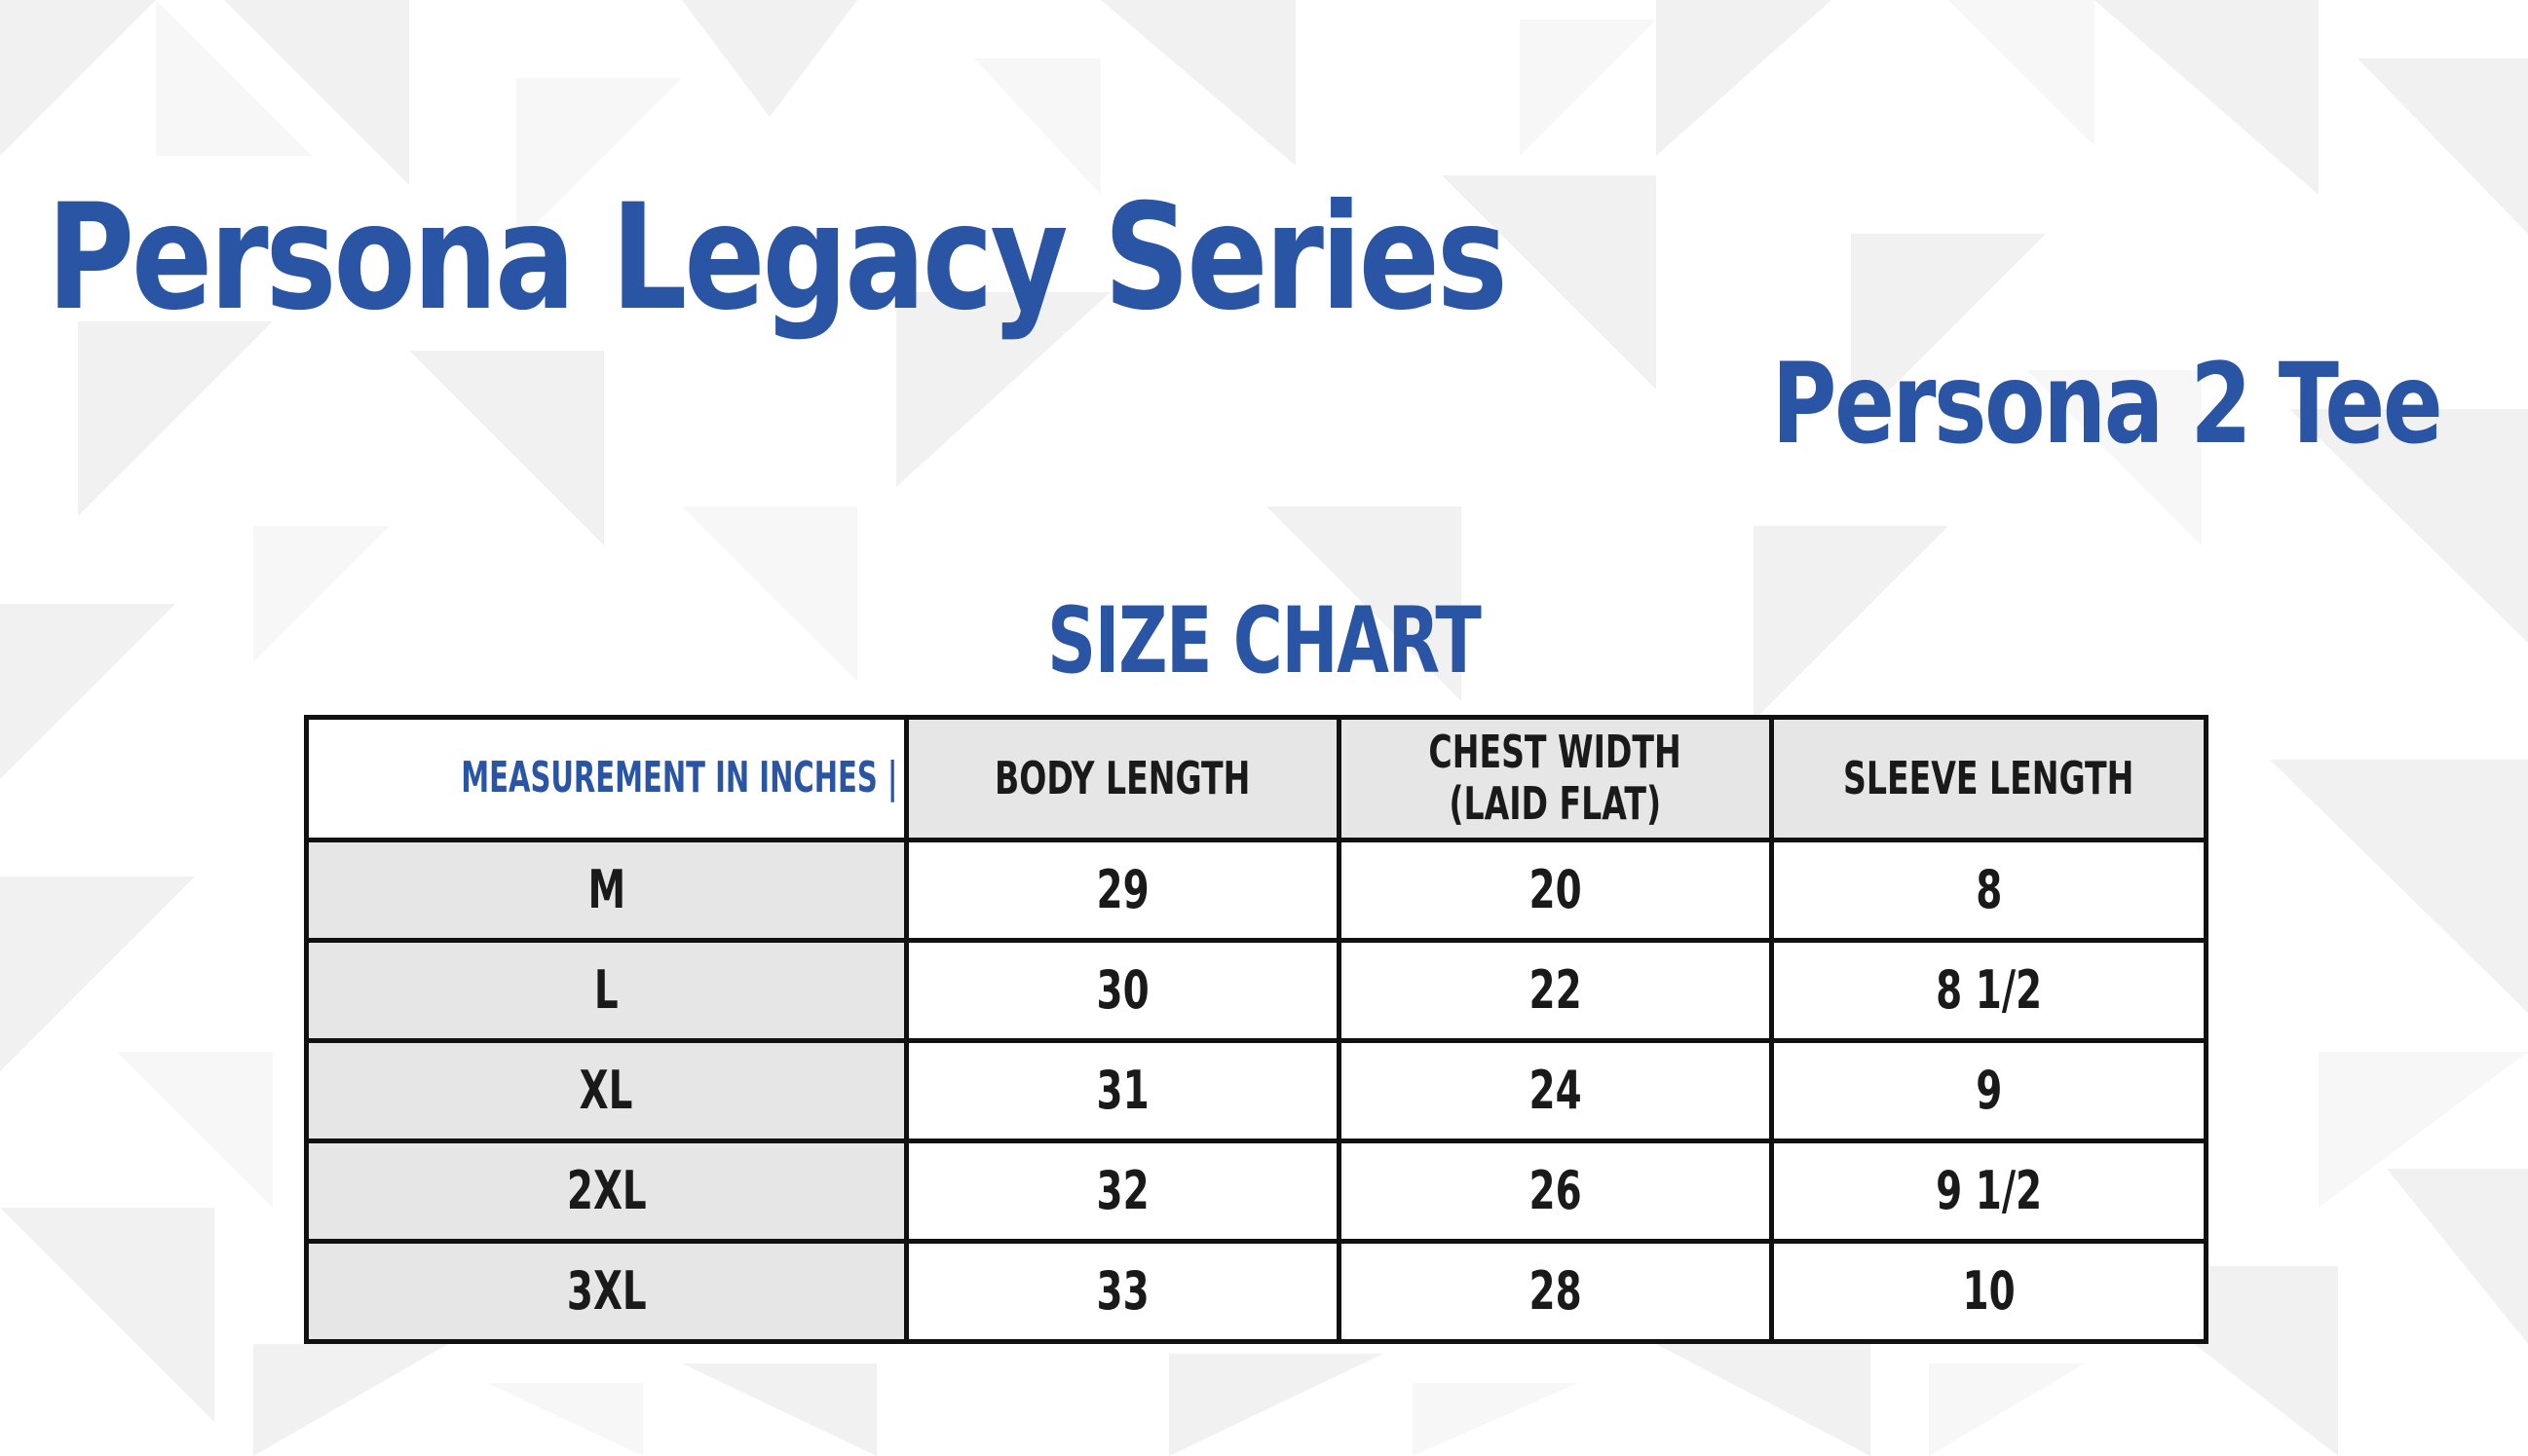  I want to click on size-label-cell: 2XL, so click(606, 1191).